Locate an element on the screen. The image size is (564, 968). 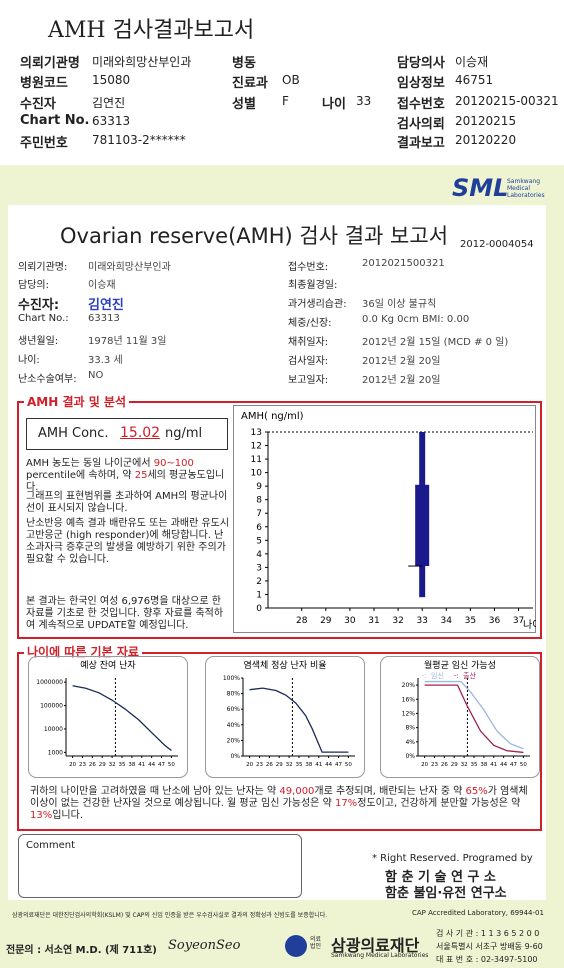
info-label: 난소수술여부: is located at coordinates (47, 379).